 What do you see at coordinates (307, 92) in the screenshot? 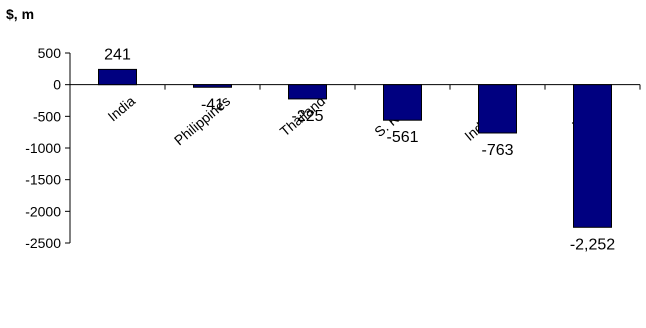
I see `bar-thailand` at bounding box center [307, 92].